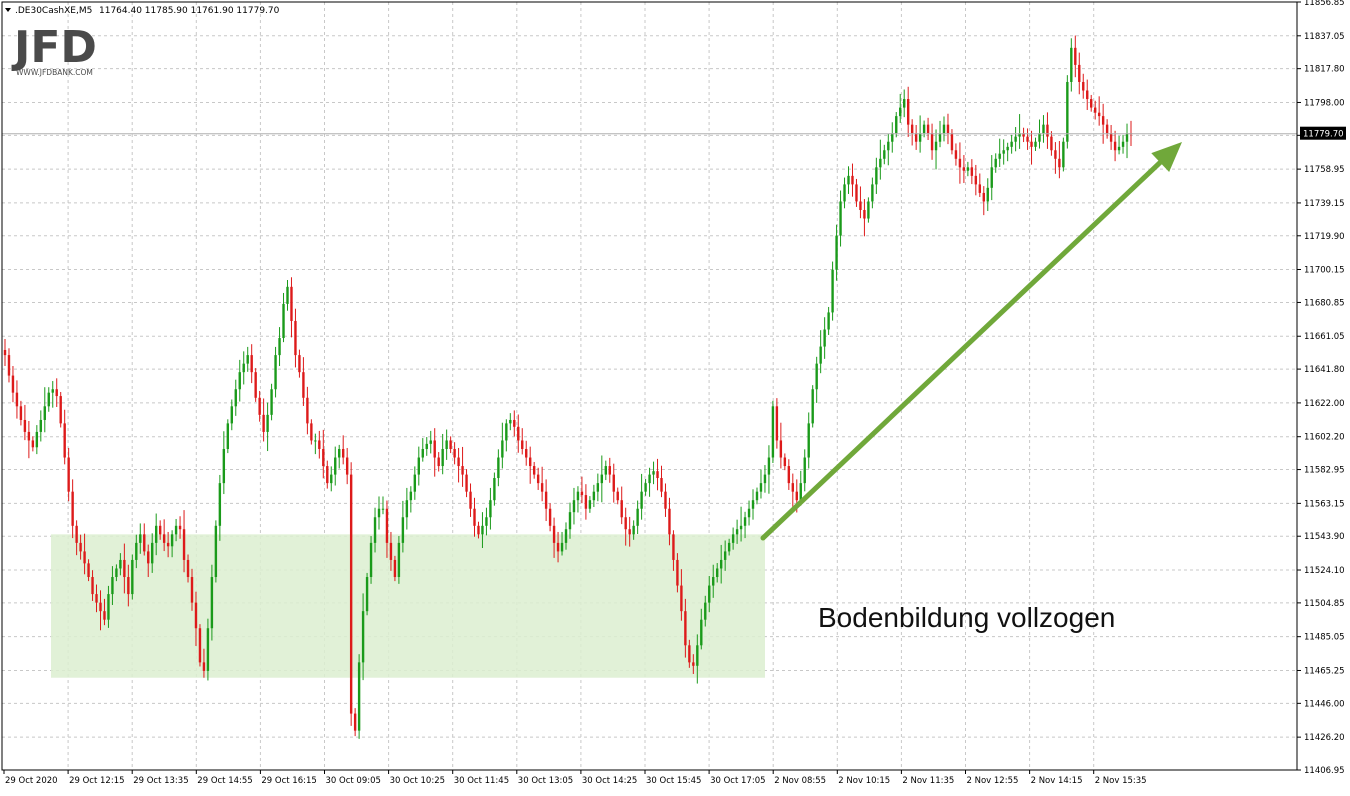 This screenshot has height=796, width=1350. I want to click on y-tick-label: 11582.95, so click(1324, 471).